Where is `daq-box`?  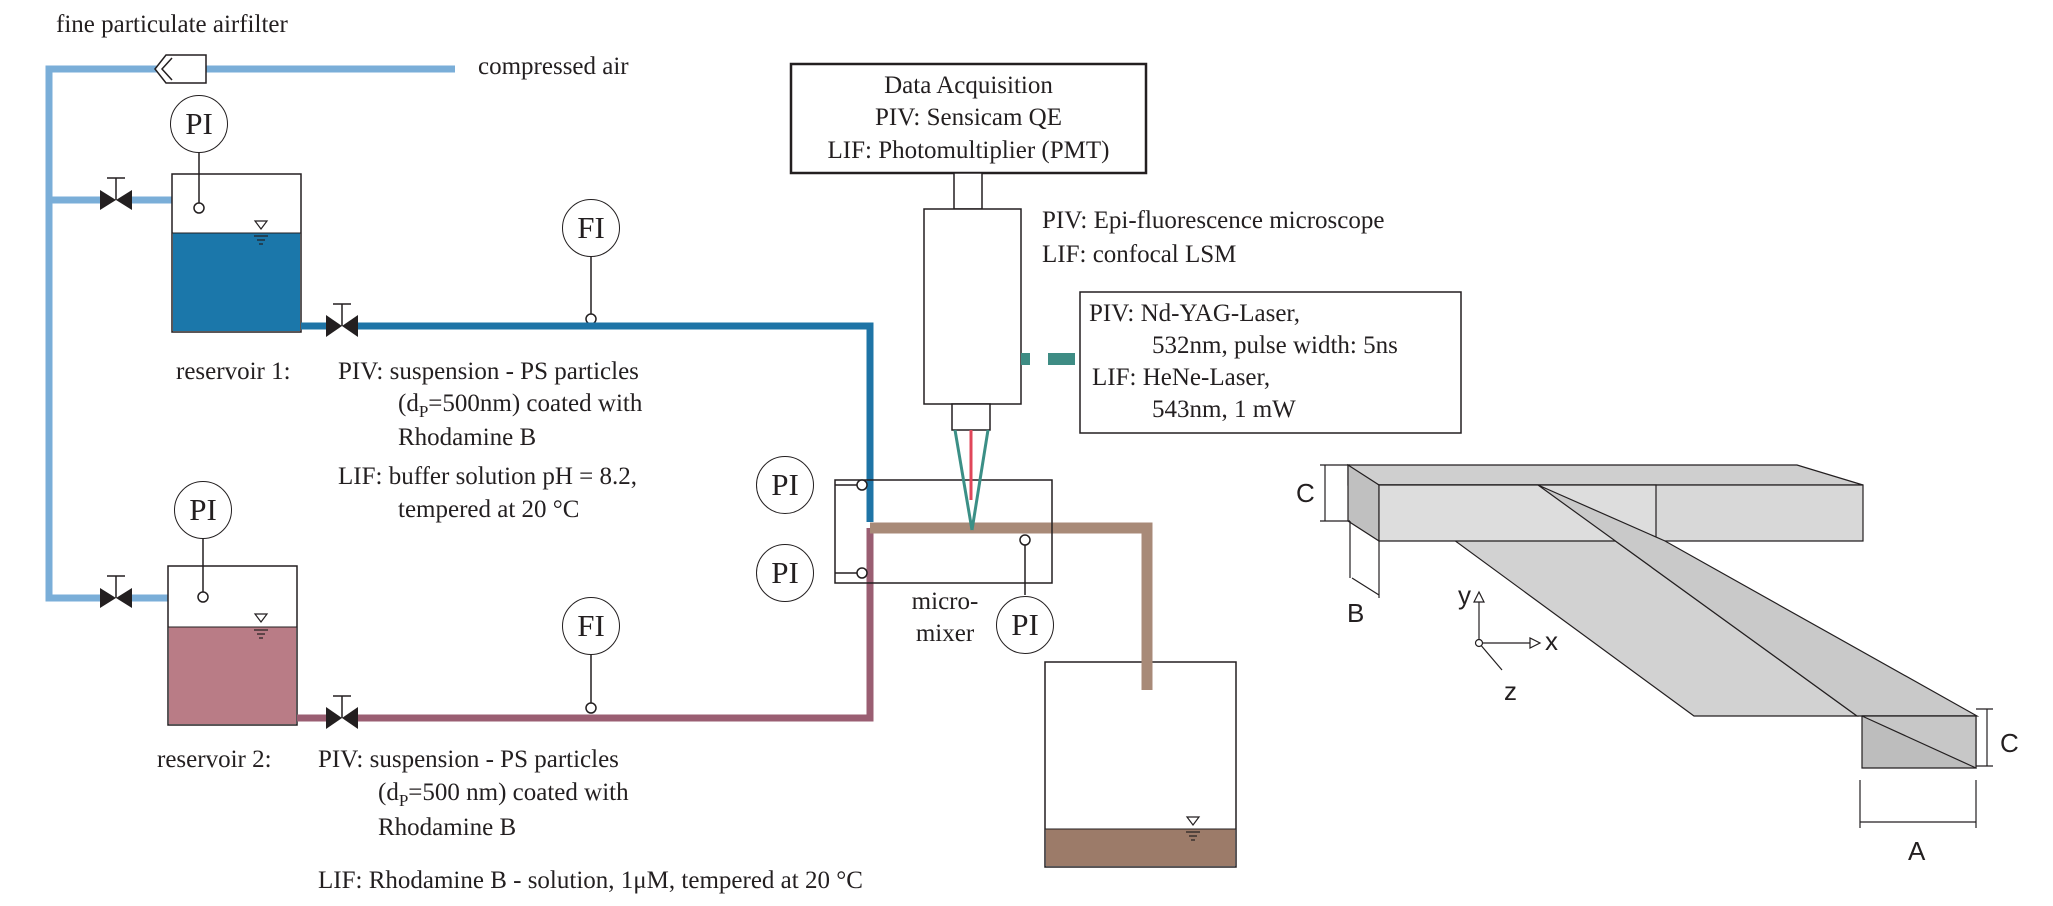 daq-box is located at coordinates (968, 118).